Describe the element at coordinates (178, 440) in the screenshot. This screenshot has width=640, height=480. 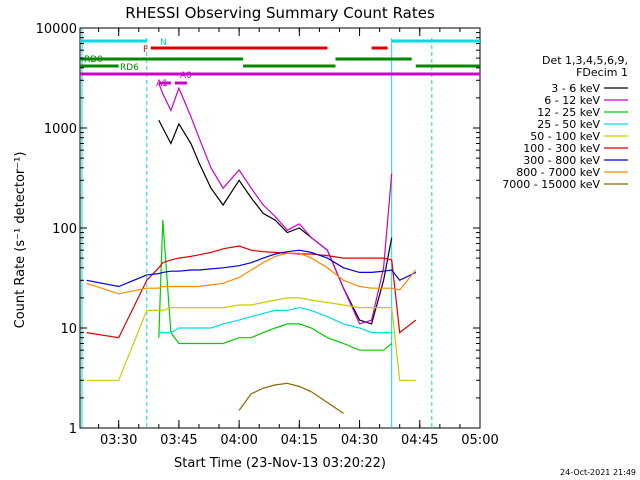
I see `x-tick-label: 03:45` at that location.